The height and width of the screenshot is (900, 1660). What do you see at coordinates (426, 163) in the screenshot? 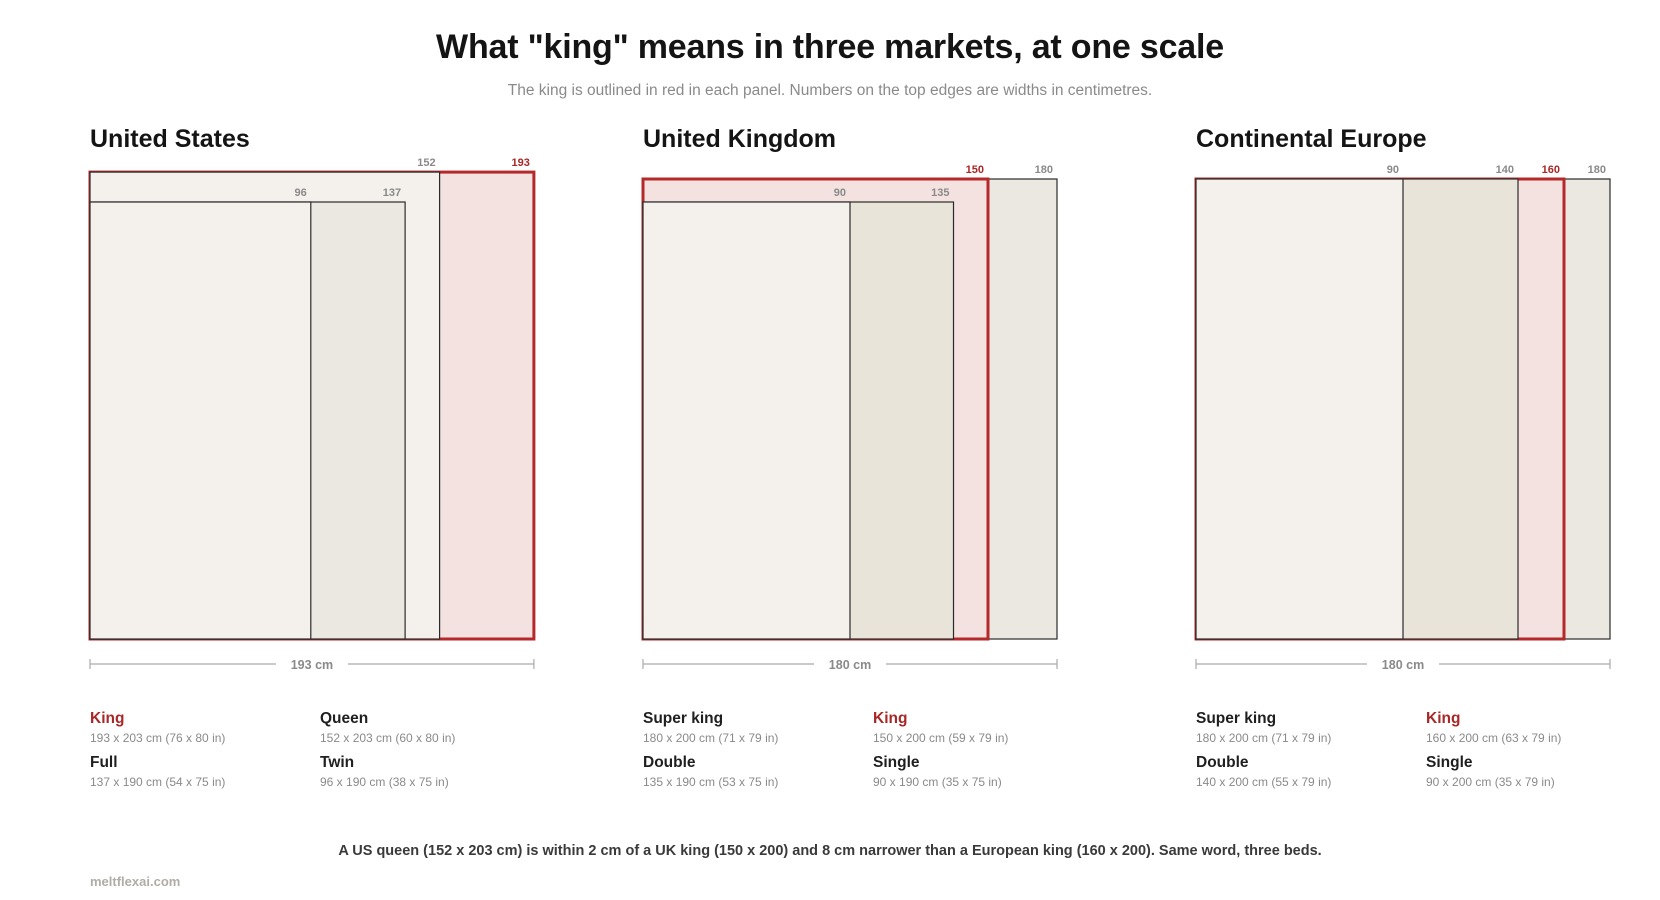
I see `width-label-queen: 152` at bounding box center [426, 163].